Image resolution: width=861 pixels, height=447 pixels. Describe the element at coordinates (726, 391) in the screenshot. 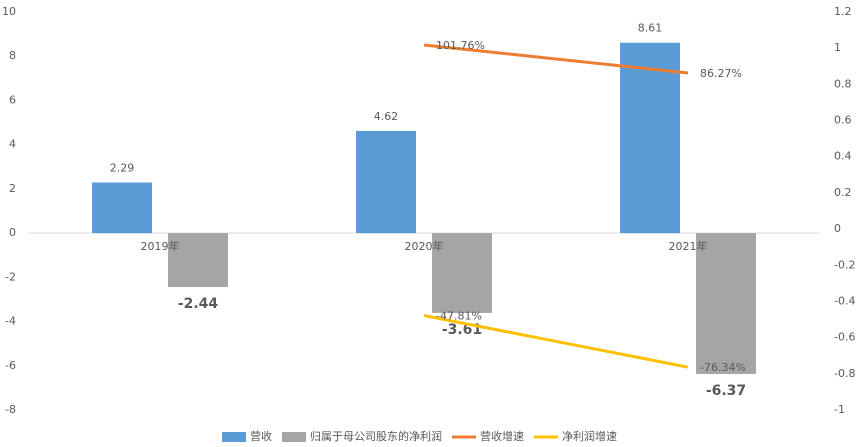

I see `value-label: -6.37` at that location.